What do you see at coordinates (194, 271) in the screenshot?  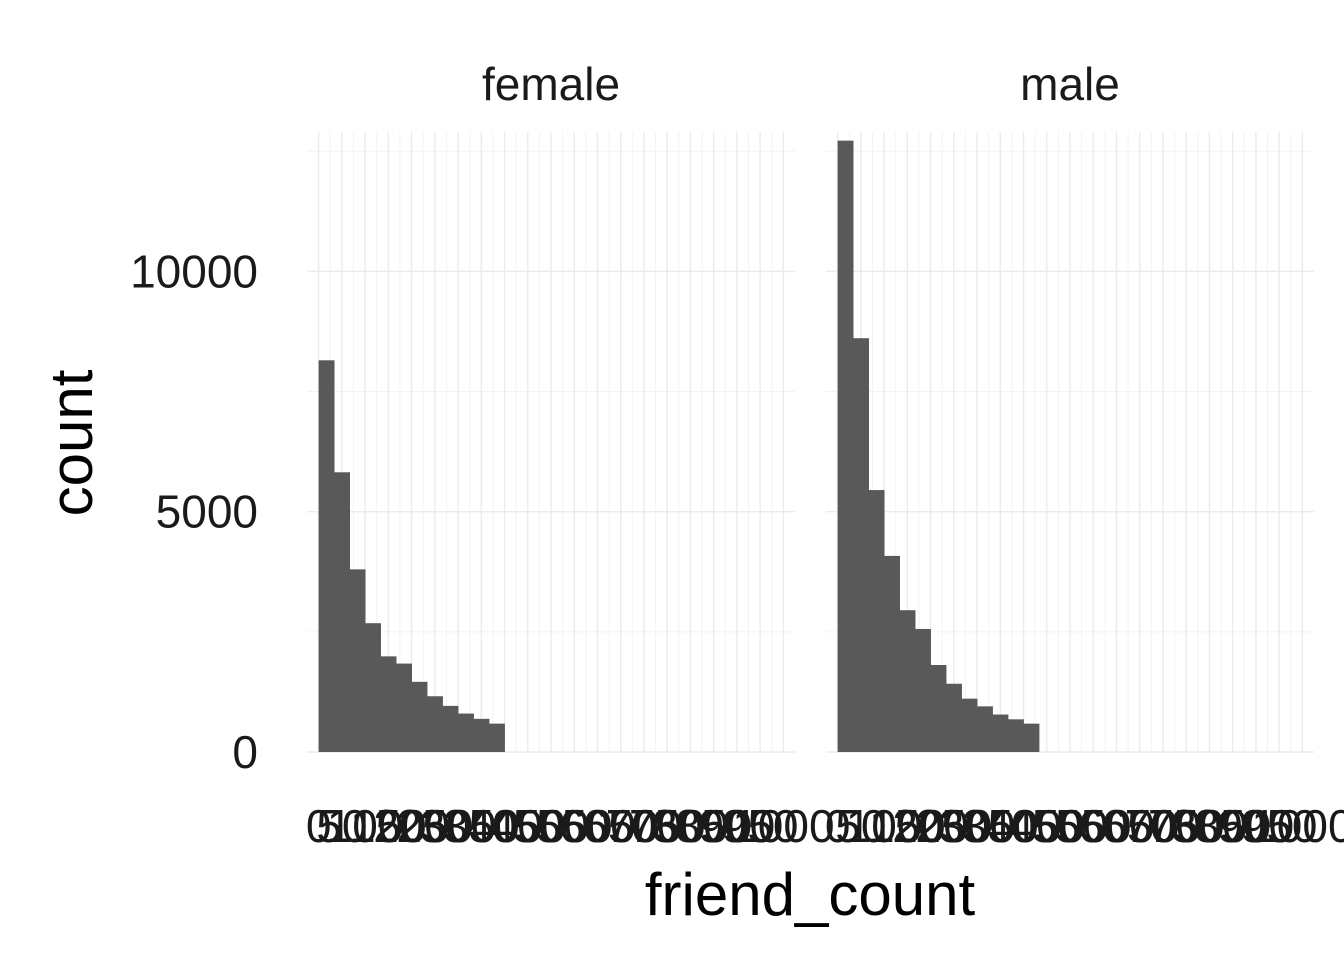 I see `y-tick-label: 10000` at bounding box center [194, 271].